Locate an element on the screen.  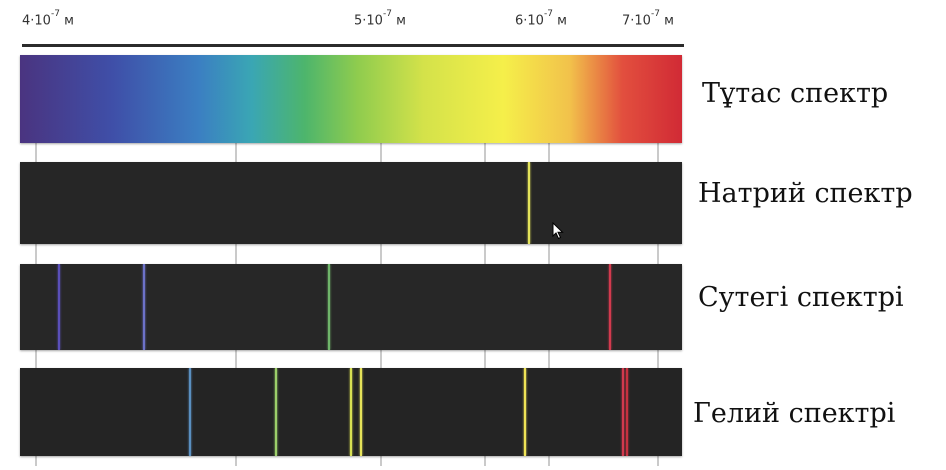
tick-label-7e-7: 7·10-7 м is located at coordinates (648, 19).